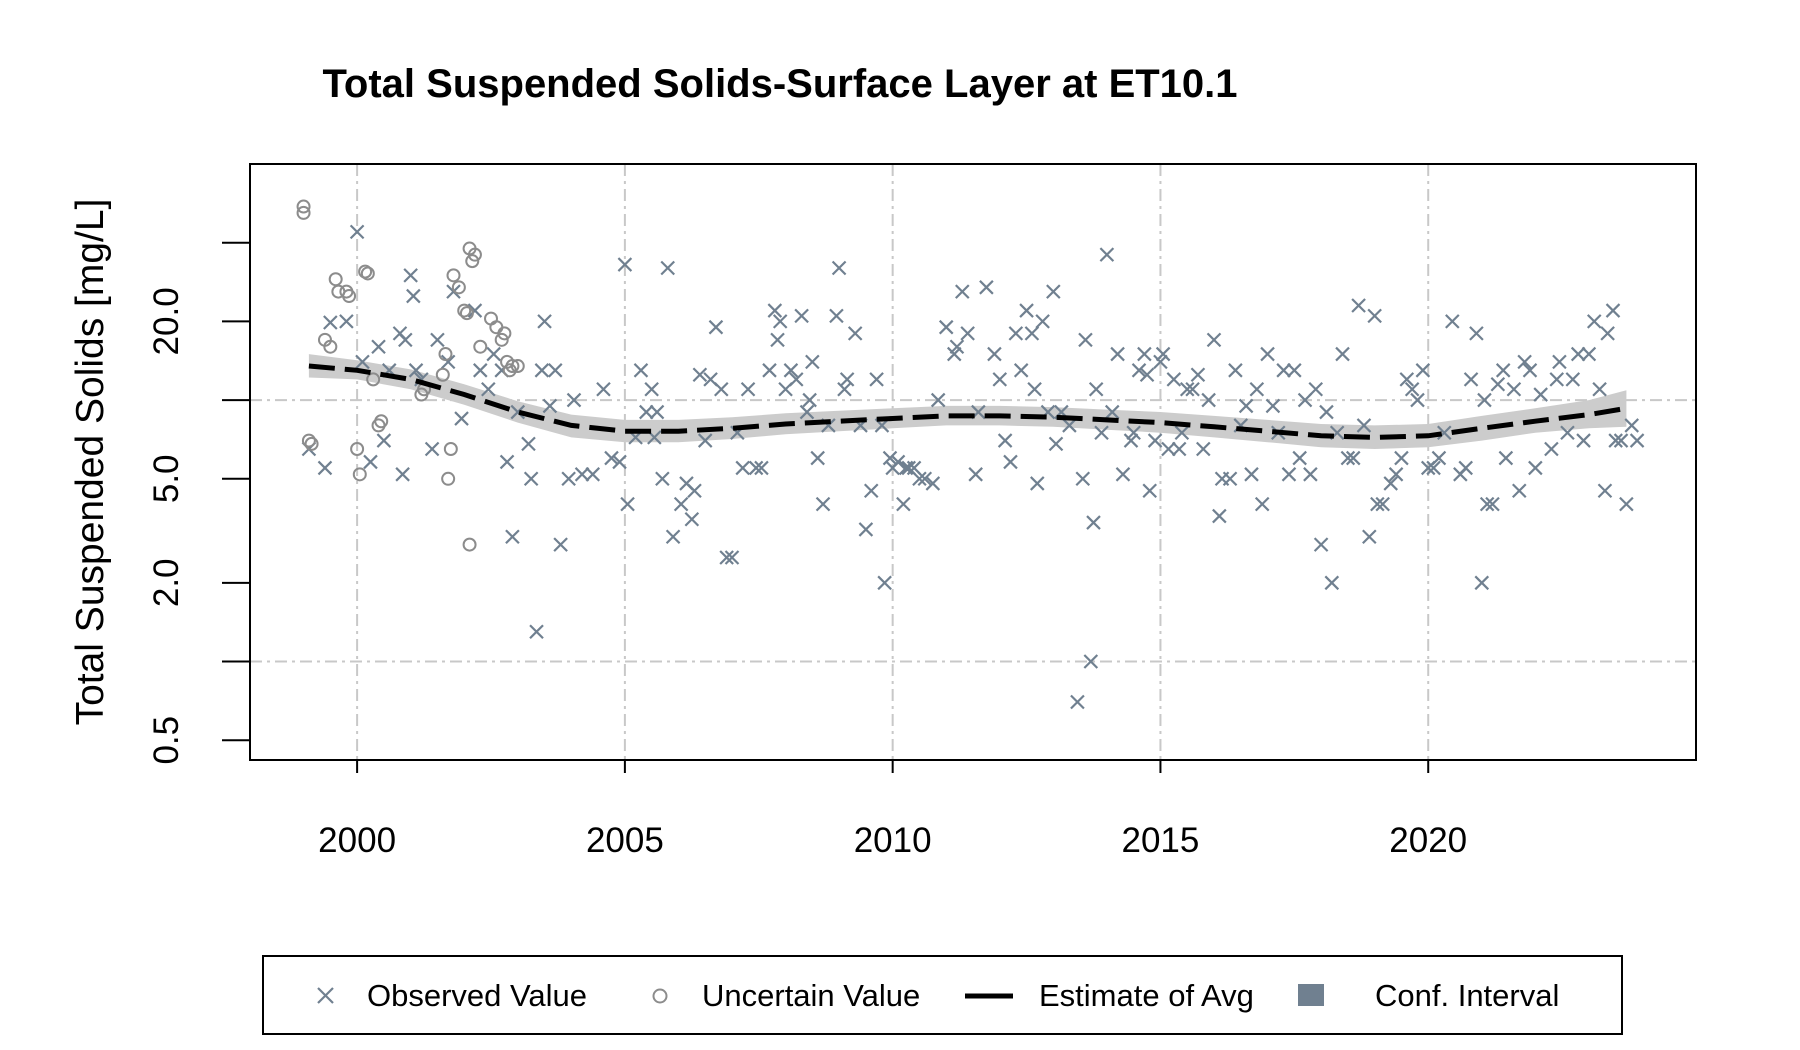 The width and height of the screenshot is (1800, 1050). I want to click on y-tick-label: 20.0, so click(166, 321).